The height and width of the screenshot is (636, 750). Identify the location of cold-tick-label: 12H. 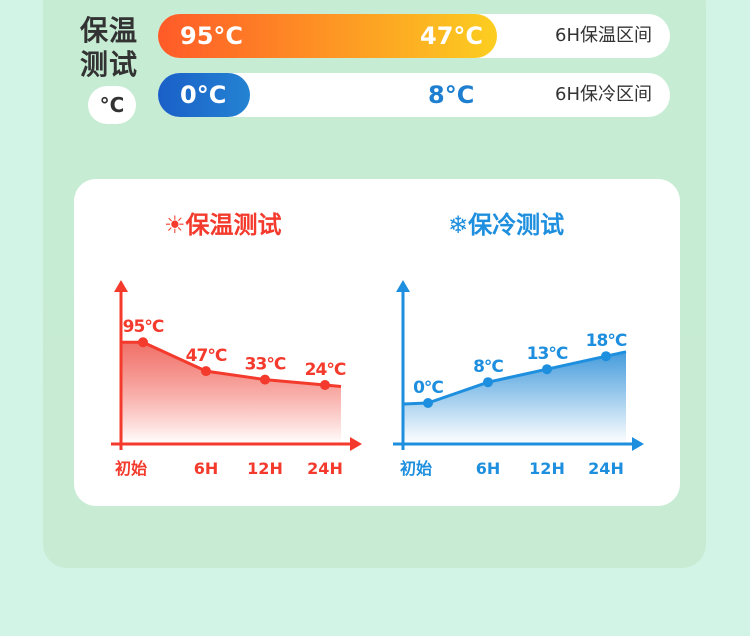
(547, 468).